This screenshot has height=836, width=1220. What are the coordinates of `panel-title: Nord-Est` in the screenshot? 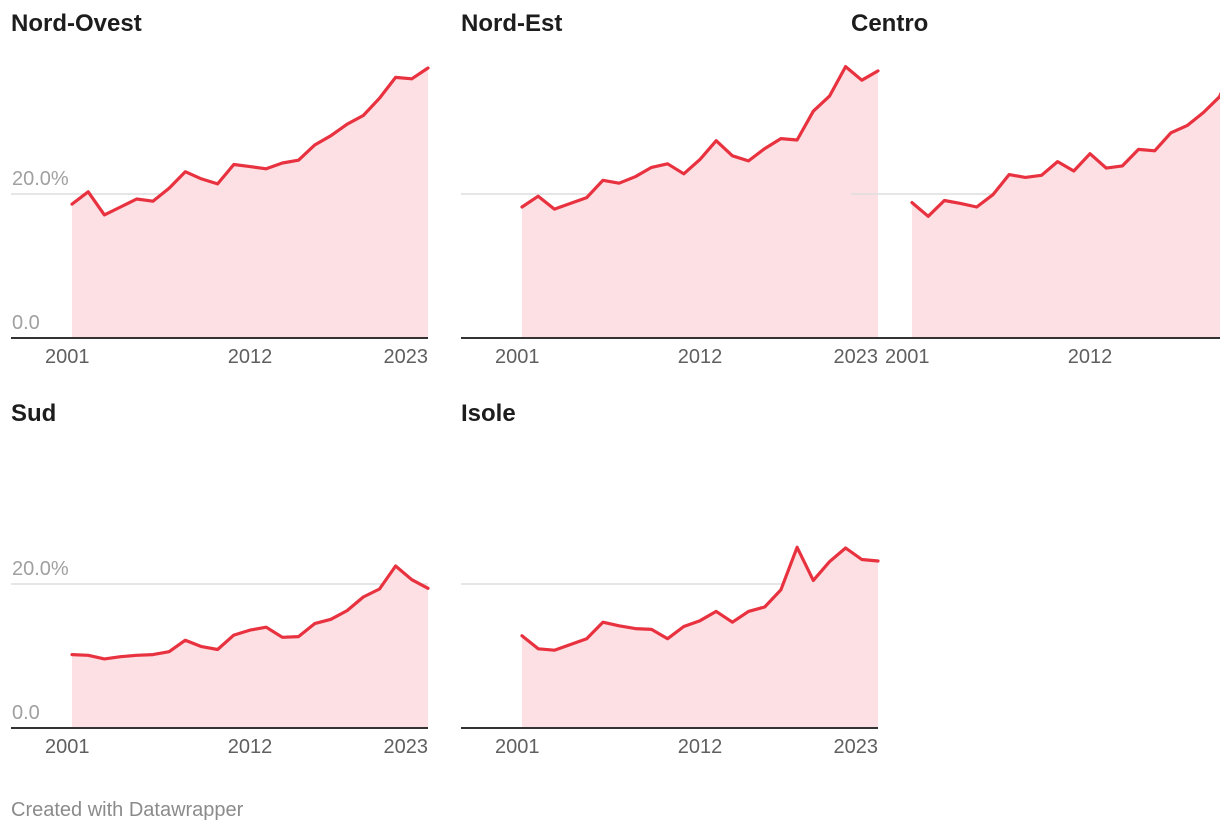 It's located at (512, 23).